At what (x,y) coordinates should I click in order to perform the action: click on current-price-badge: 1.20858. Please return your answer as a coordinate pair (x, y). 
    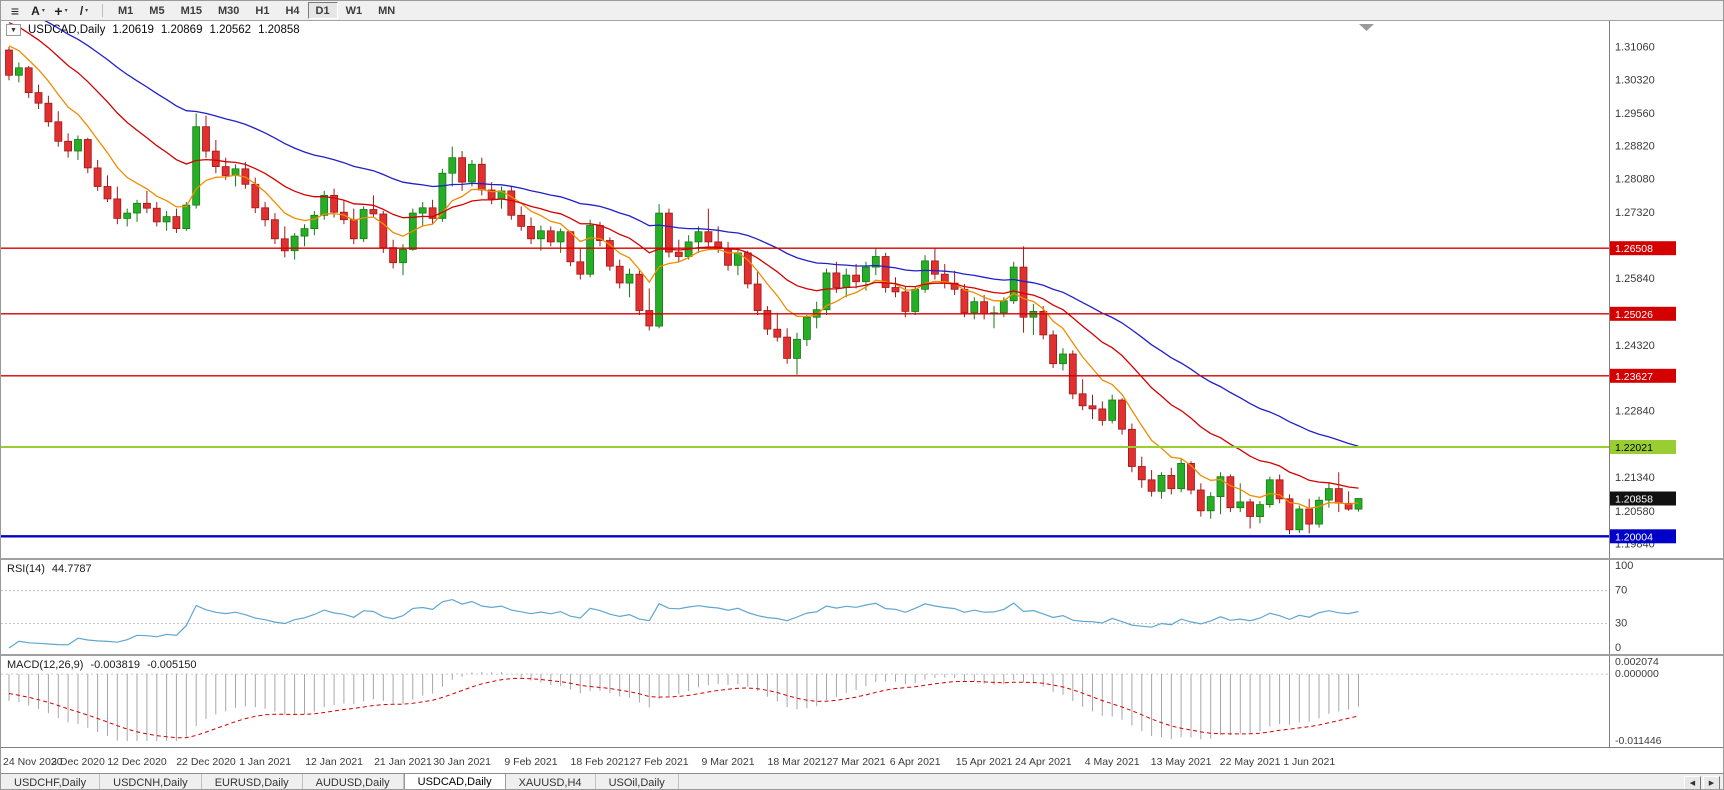
    Looking at the image, I should click on (1643, 498).